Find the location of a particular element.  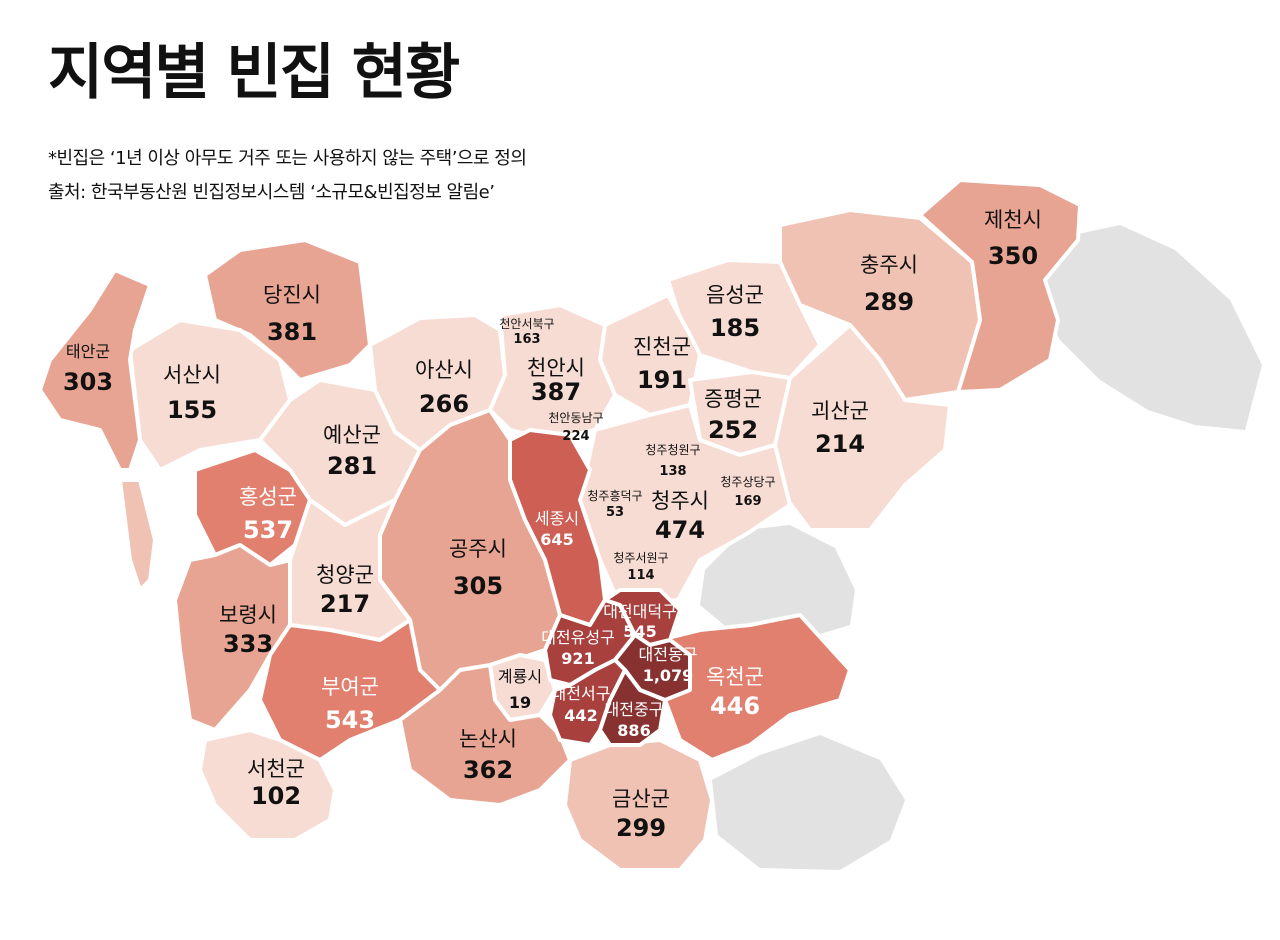

region-cheonan is located at coordinates (552, 372).